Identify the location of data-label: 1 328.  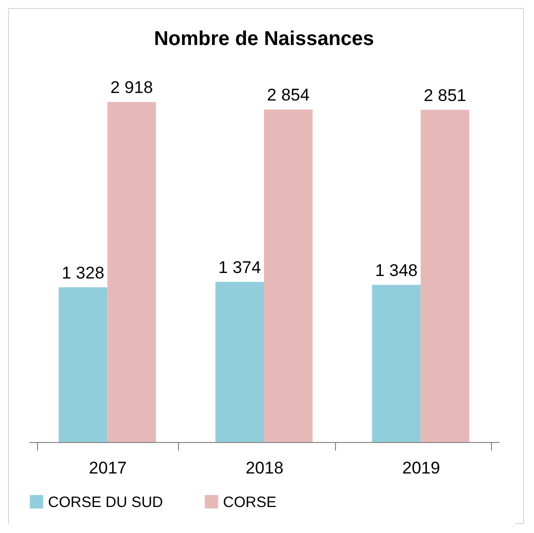
(83, 272).